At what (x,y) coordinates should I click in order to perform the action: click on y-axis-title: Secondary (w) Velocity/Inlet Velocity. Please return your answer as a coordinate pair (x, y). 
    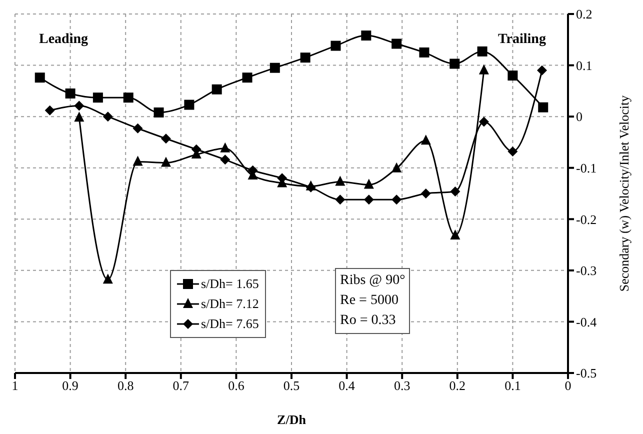
    Looking at the image, I should click on (624, 193).